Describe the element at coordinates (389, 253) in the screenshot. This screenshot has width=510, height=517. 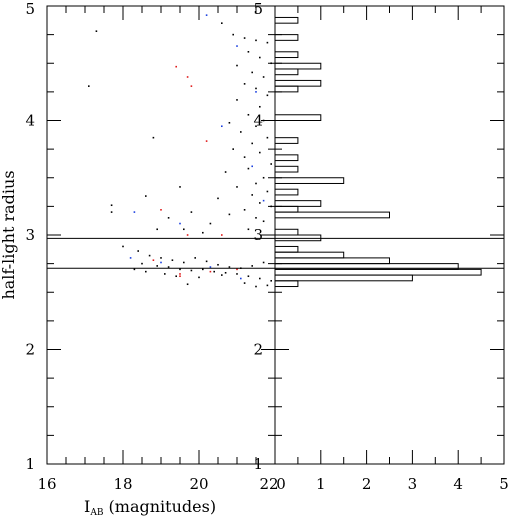
I see `histogram-cut-lines` at that location.